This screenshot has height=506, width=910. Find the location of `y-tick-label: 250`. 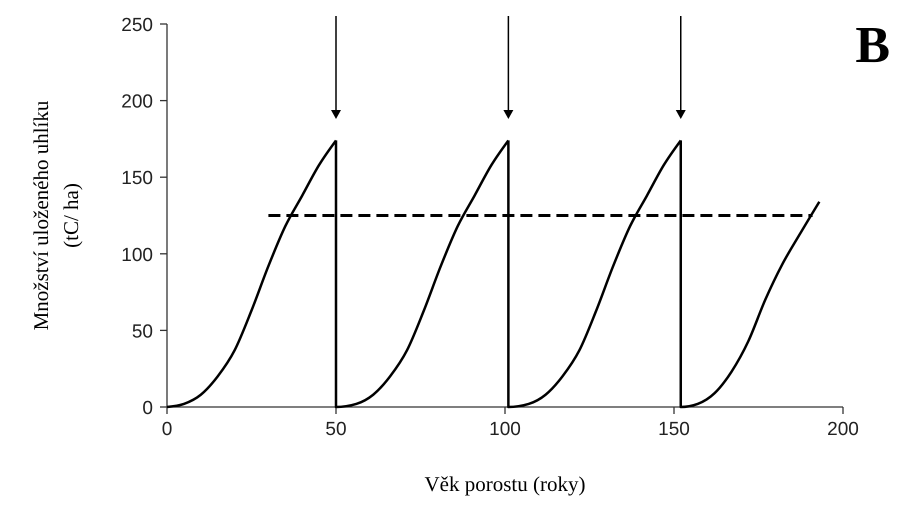

y-tick-label: 250 is located at coordinates (137, 25).